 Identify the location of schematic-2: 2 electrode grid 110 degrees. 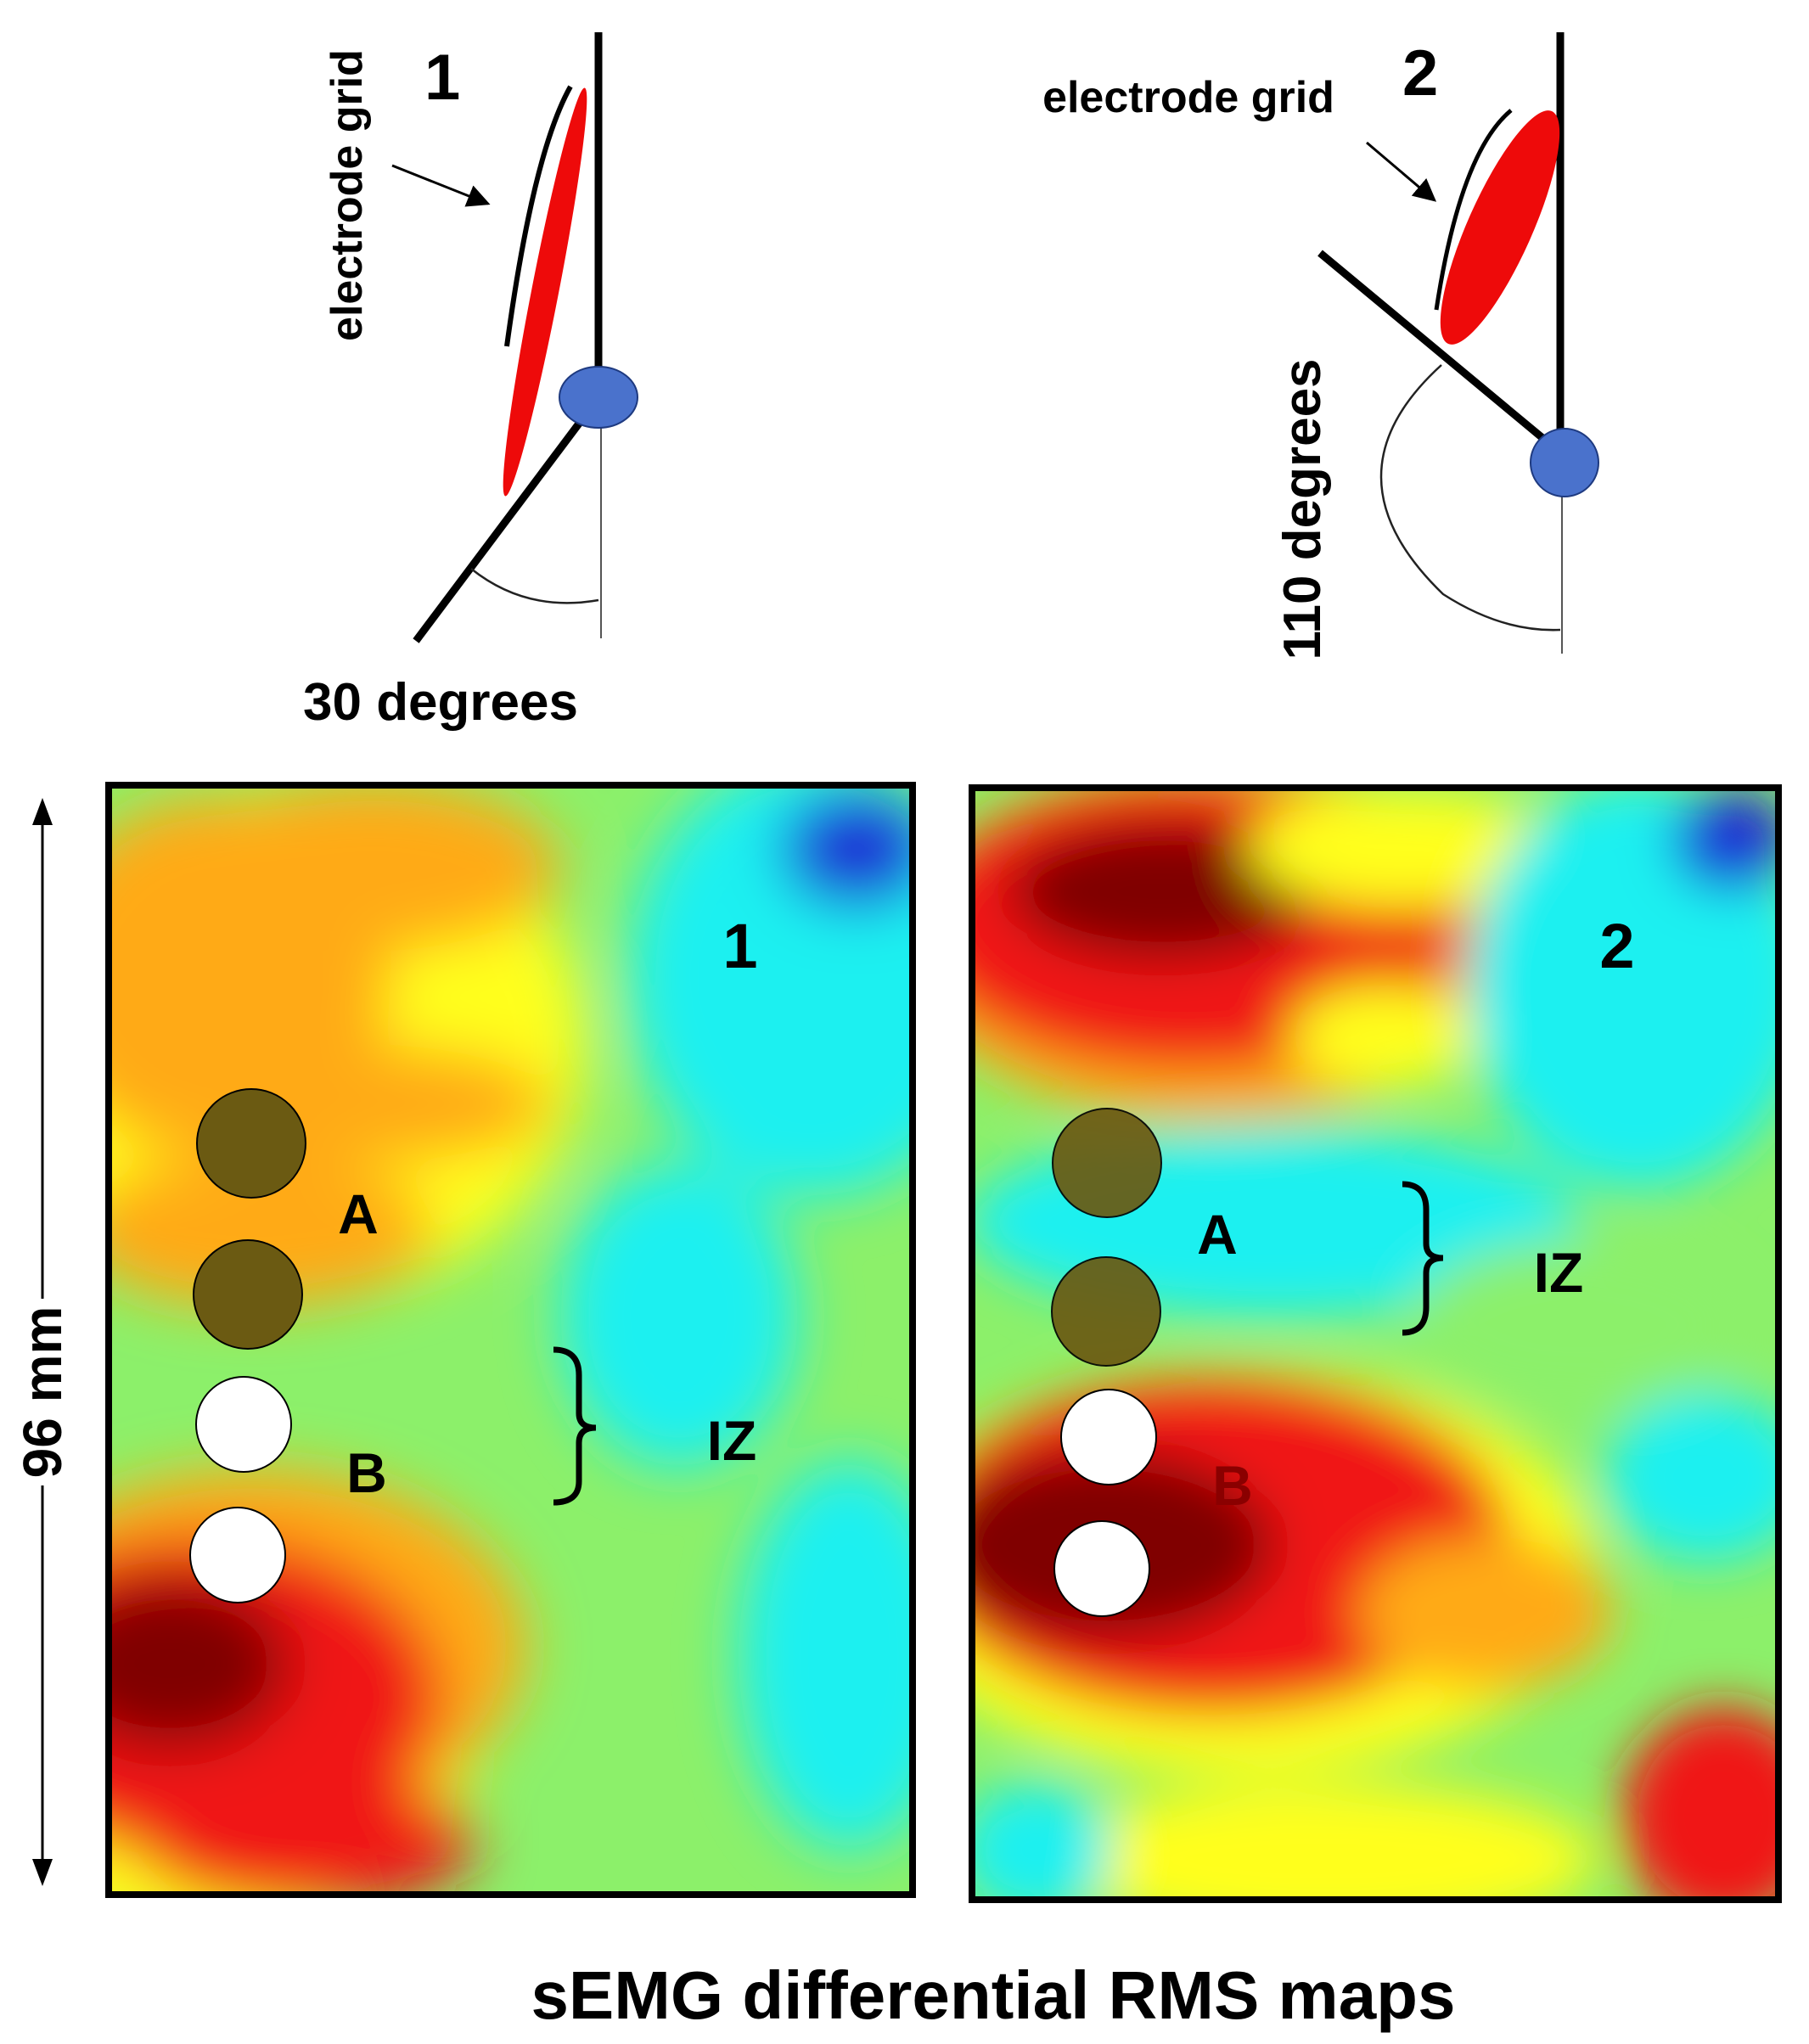
(1320, 346).